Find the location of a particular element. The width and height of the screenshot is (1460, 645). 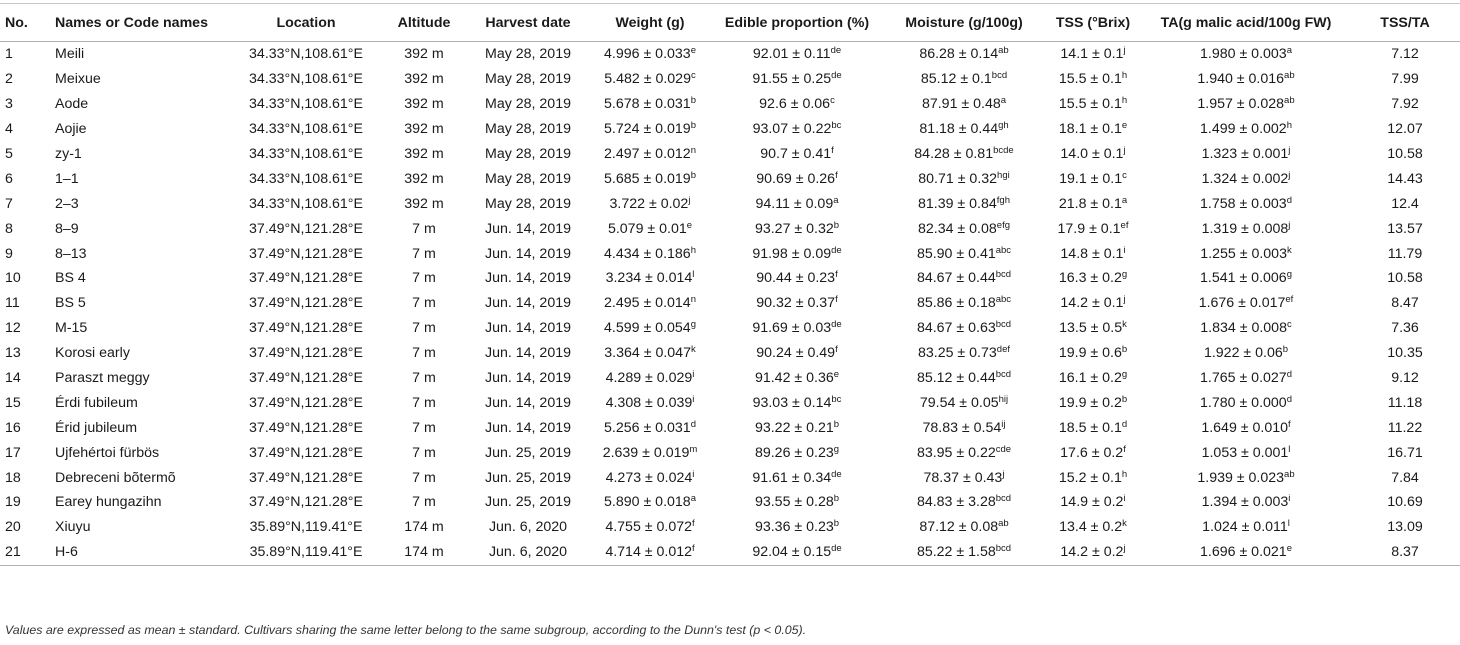

cell-weight: 5.482 ± 0.029c is located at coordinates (650, 79).